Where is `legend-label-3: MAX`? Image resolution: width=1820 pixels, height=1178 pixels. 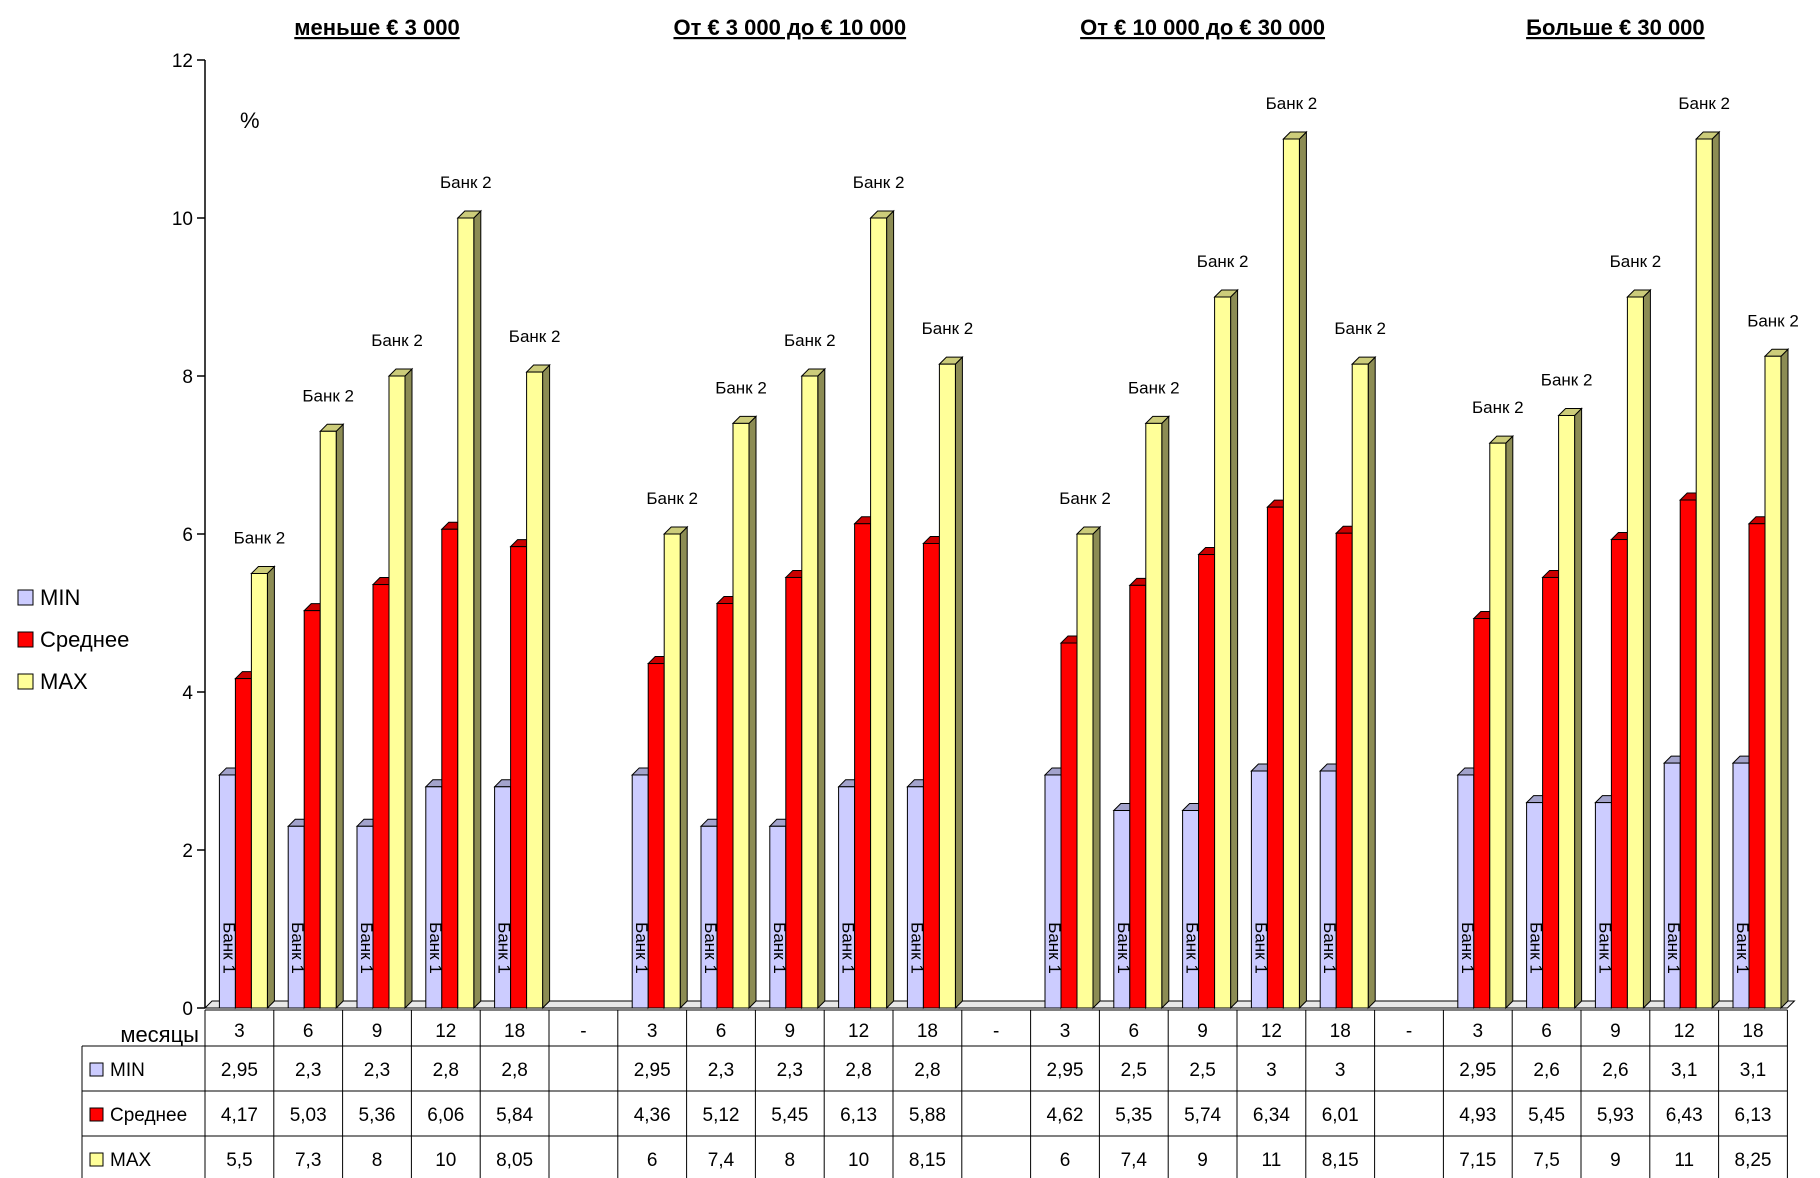
legend-label-3: MAX is located at coordinates (64, 681).